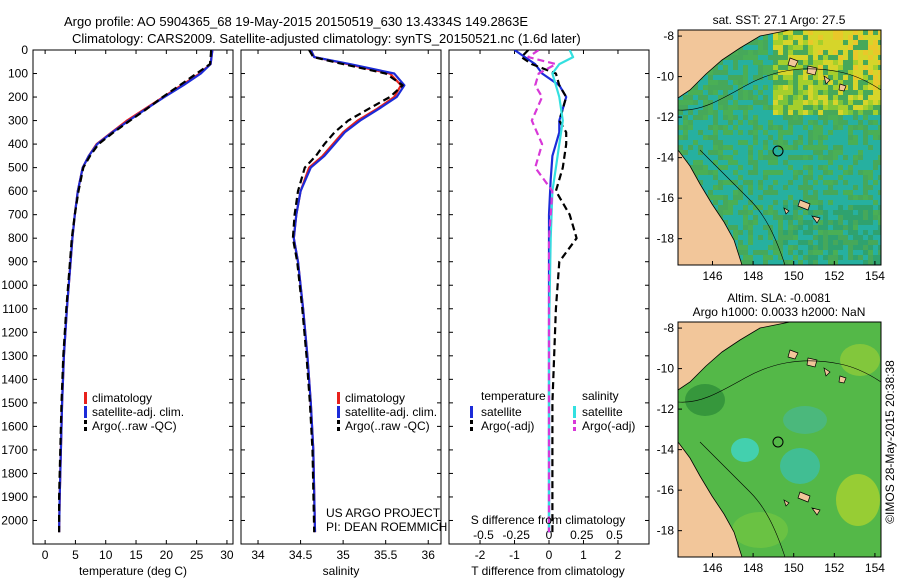 The image size is (900, 580). Describe the element at coordinates (343, 555) in the screenshot. I see `x-tick-label: 35` at that location.